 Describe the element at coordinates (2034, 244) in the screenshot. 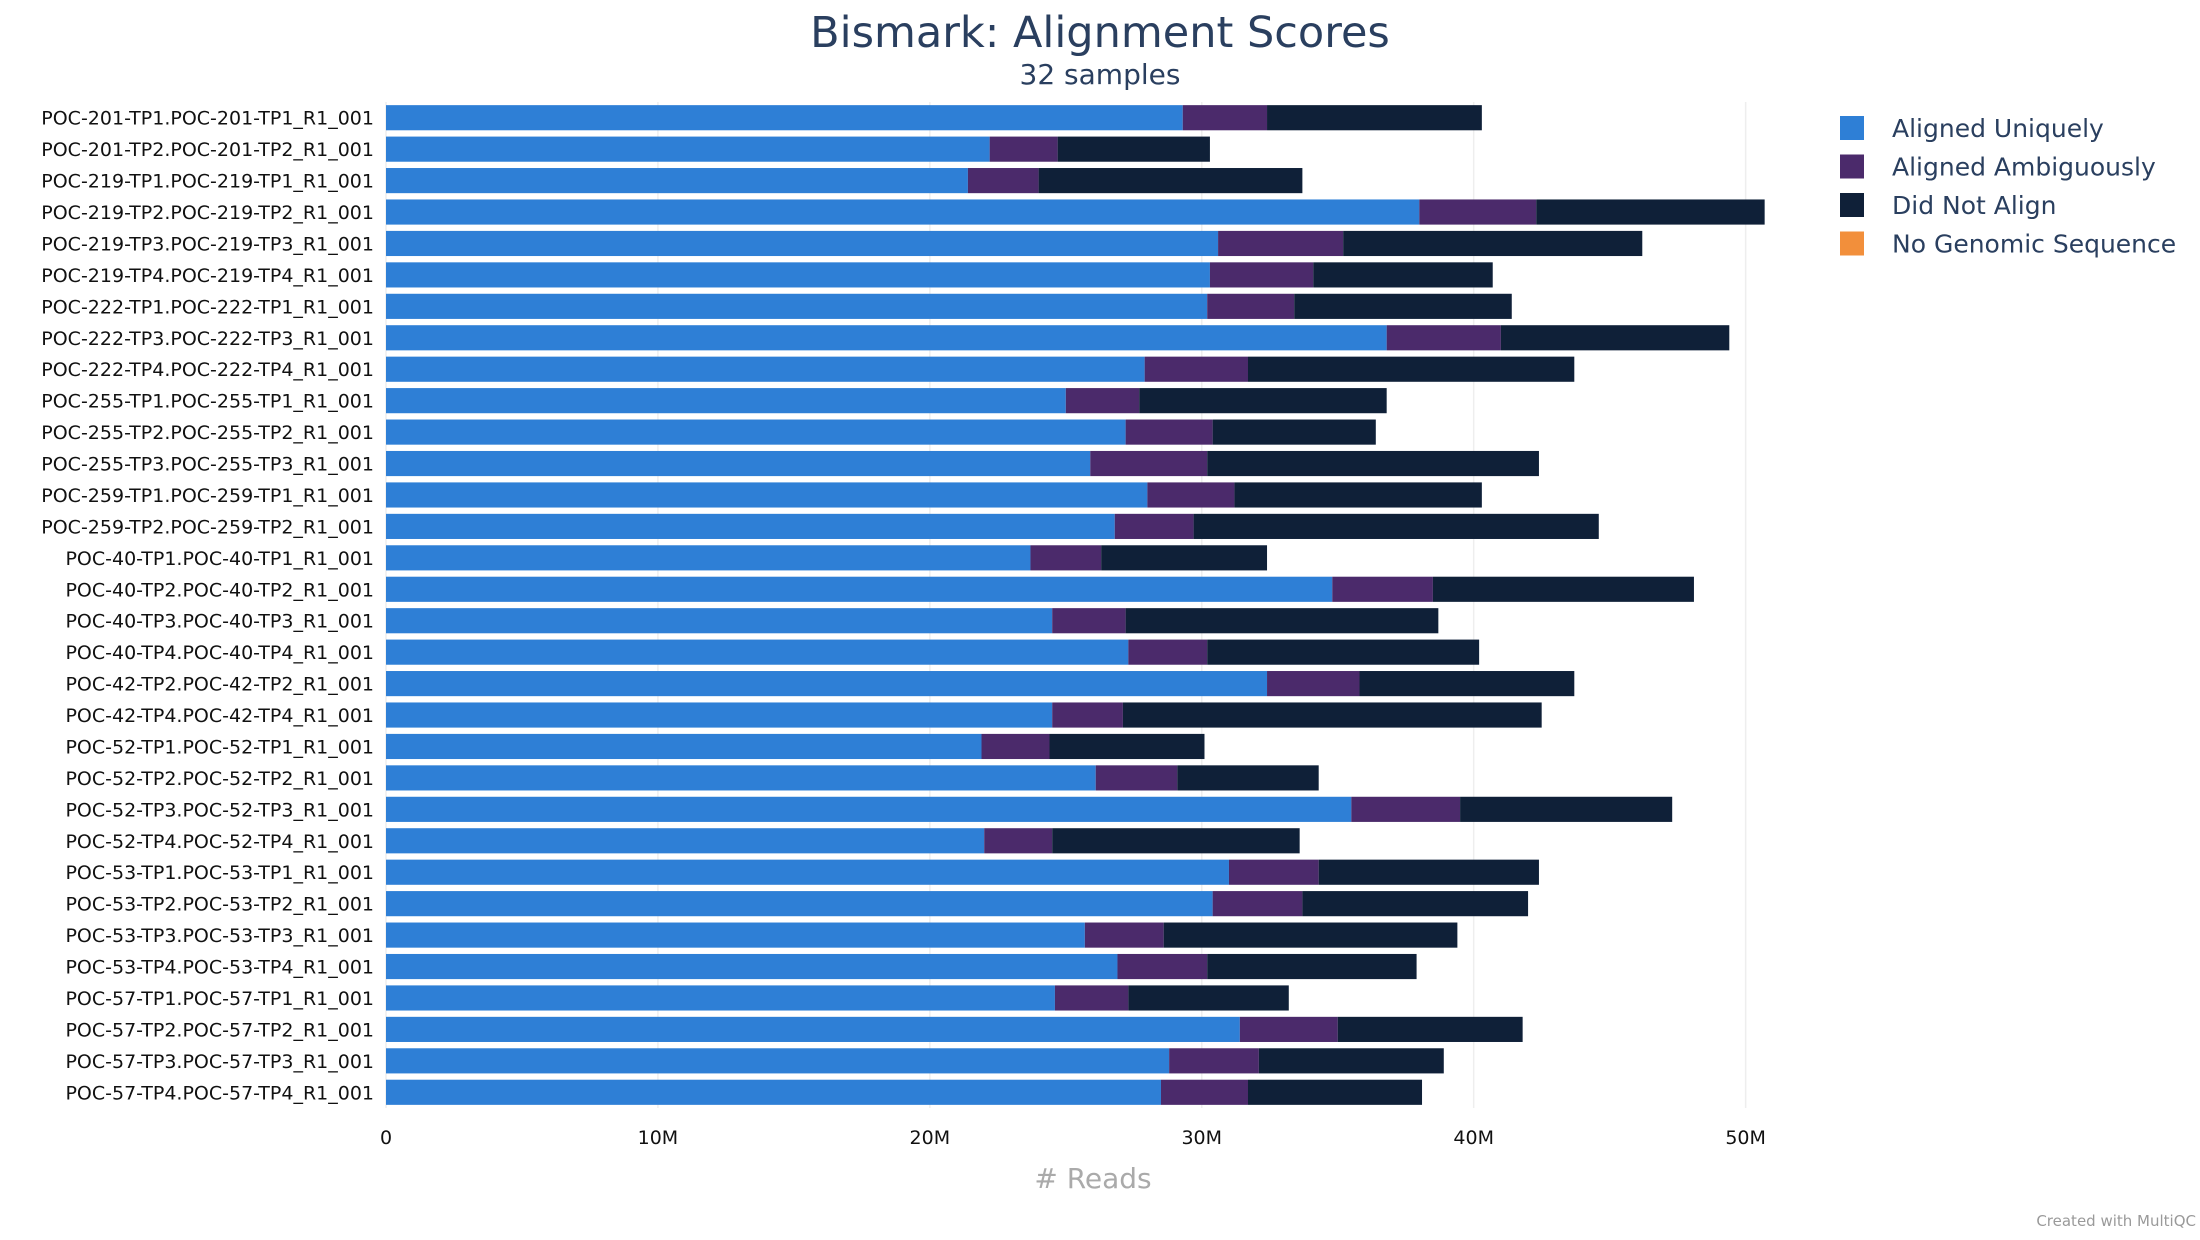

I see `legend-label: No Genomic Sequence` at that location.